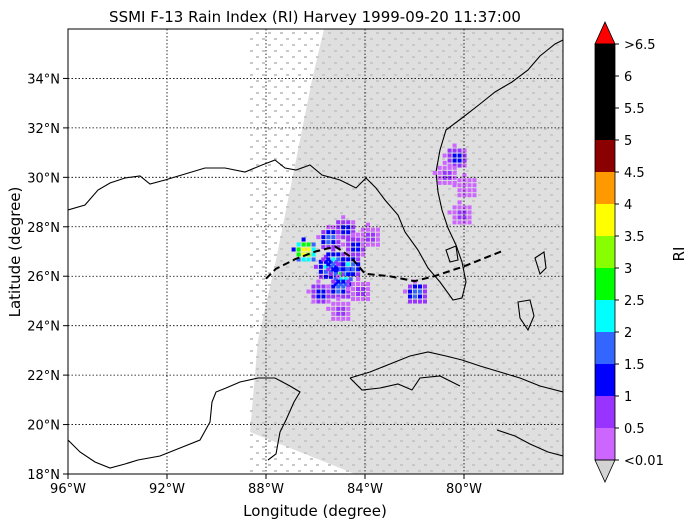 This screenshot has height=528, width=697. What do you see at coordinates (628, 77) in the screenshot?
I see `colorbar-tick-label: 6` at bounding box center [628, 77].